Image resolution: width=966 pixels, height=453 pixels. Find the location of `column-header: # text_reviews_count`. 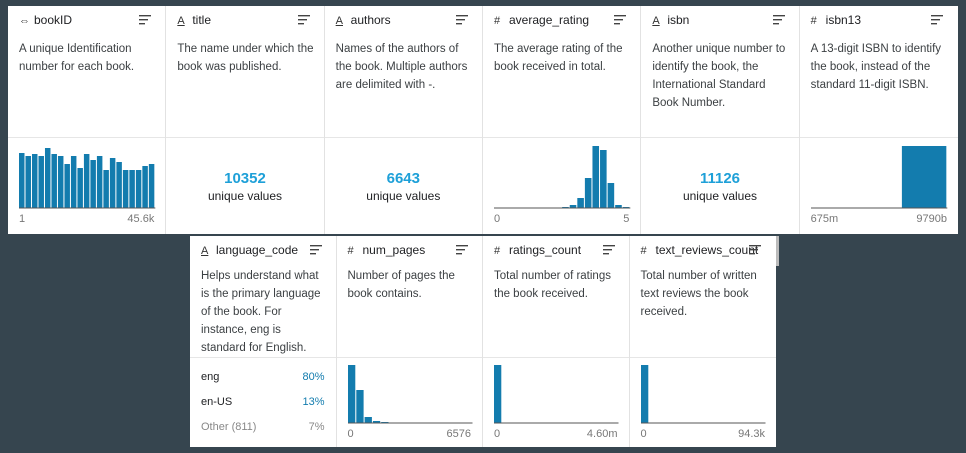

column-header: # text_reviews_count is located at coordinates (700, 250).